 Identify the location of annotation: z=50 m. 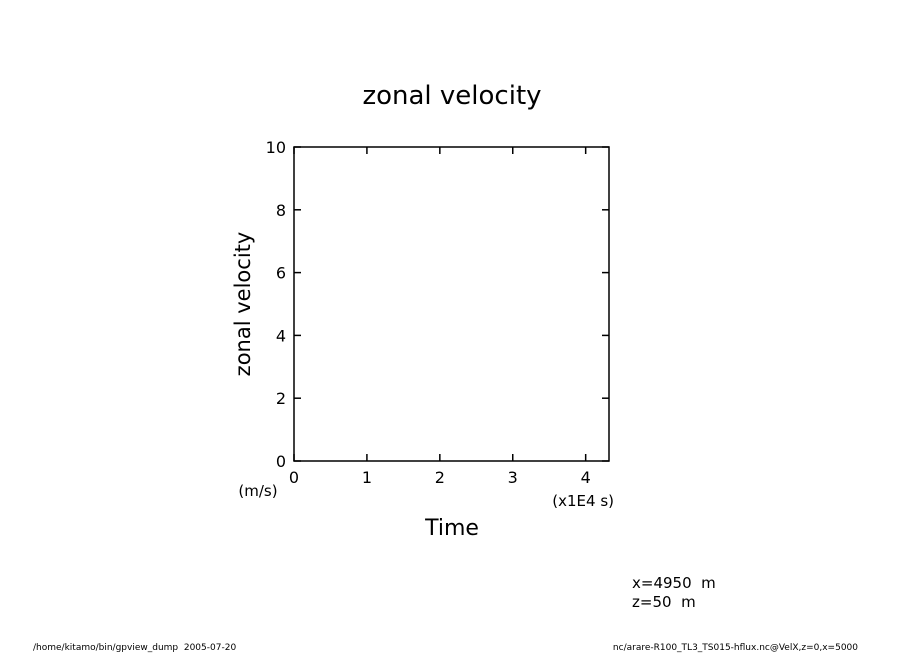
(664, 602).